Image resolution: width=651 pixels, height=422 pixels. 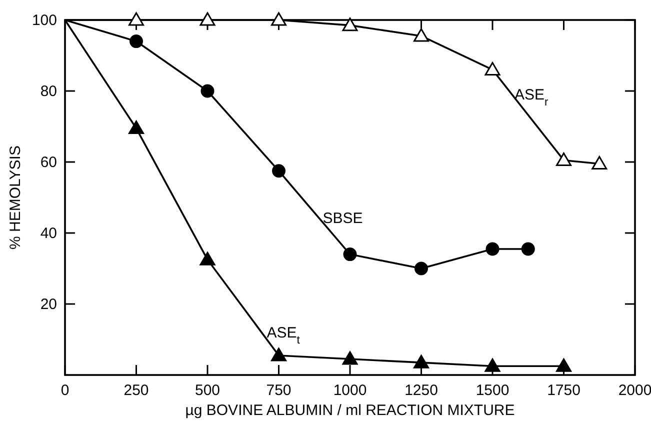 I want to click on series-label: SBSE, so click(x=342, y=218).